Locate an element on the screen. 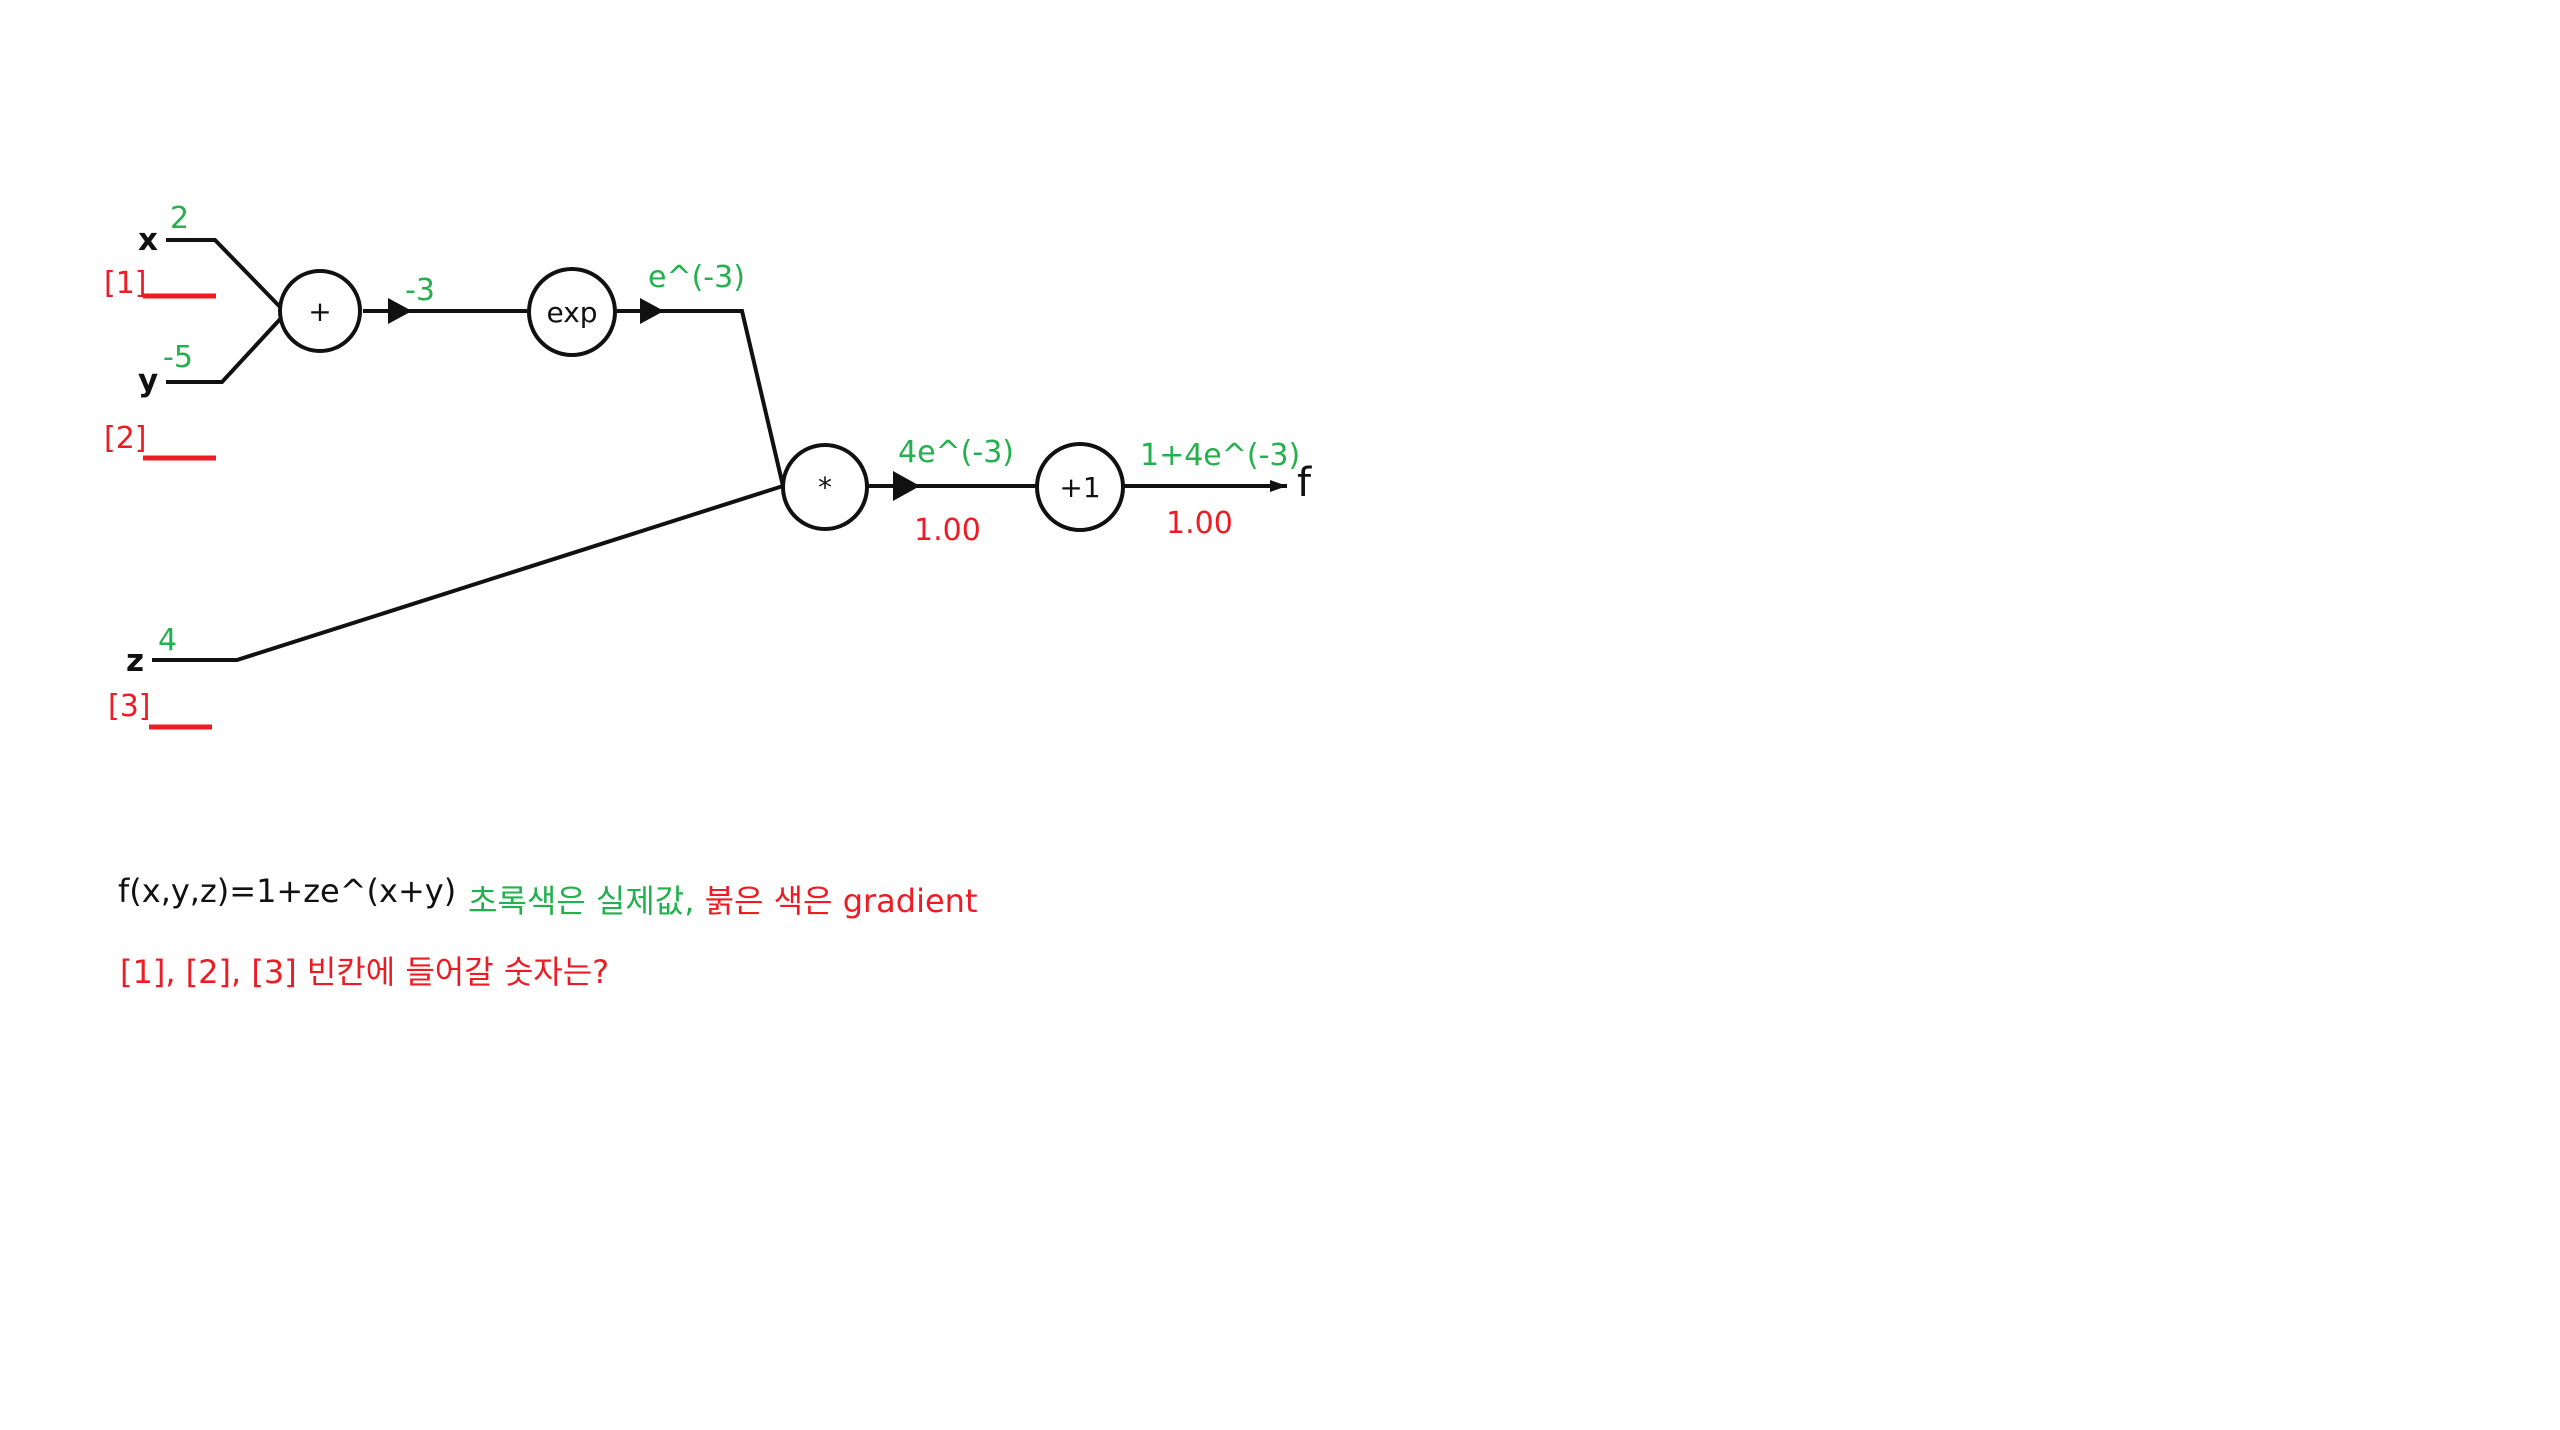 This screenshot has width=2560, height=1430. legend-red-part: 붉은 색은 gradient is located at coordinates (841, 901).